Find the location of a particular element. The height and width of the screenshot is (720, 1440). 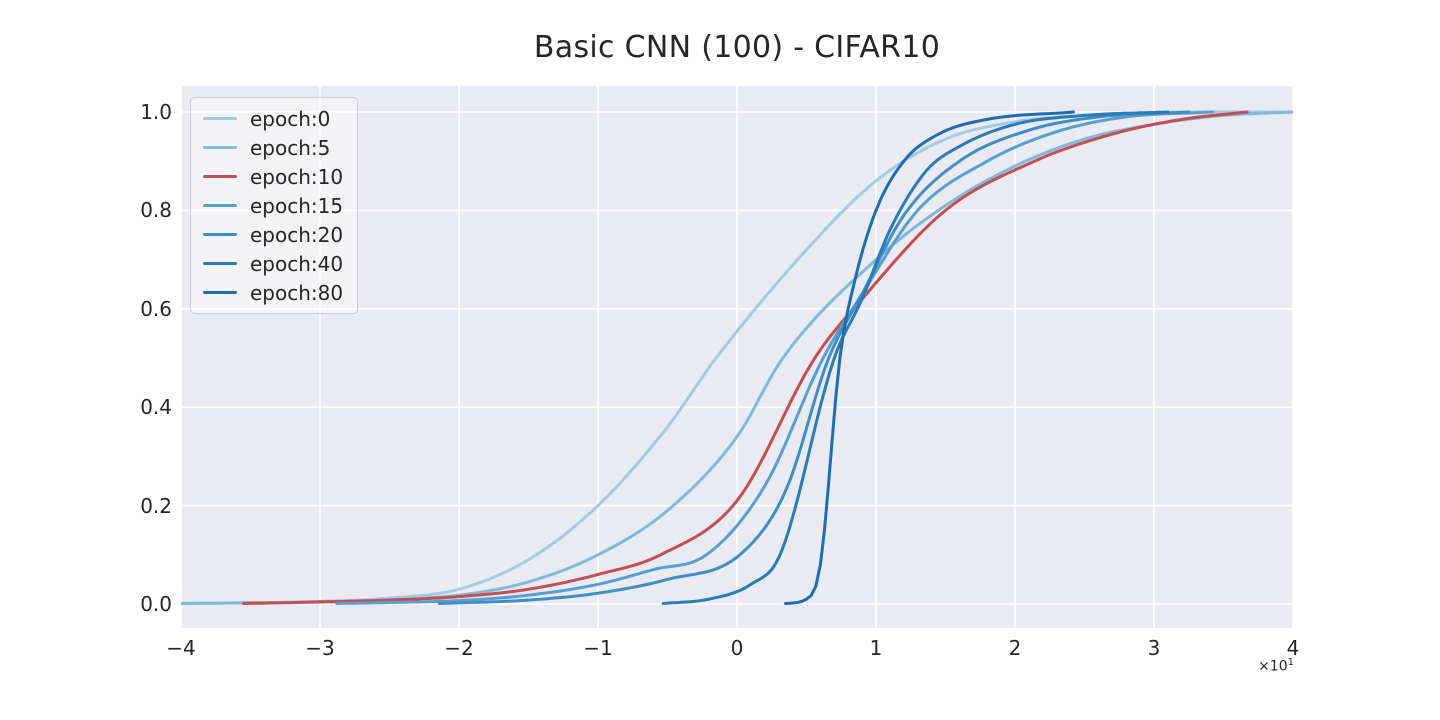

y-tick-label-4: 0.8 is located at coordinates (156, 210).